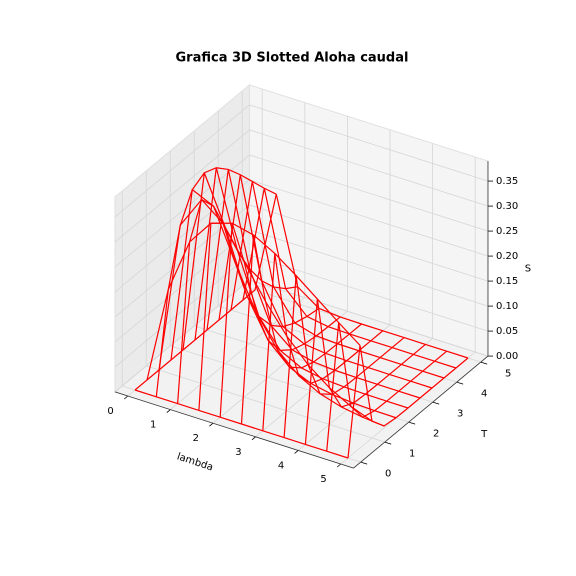 This screenshot has height=576, width=576. I want to click on x-tick-label: 1, so click(153, 425).